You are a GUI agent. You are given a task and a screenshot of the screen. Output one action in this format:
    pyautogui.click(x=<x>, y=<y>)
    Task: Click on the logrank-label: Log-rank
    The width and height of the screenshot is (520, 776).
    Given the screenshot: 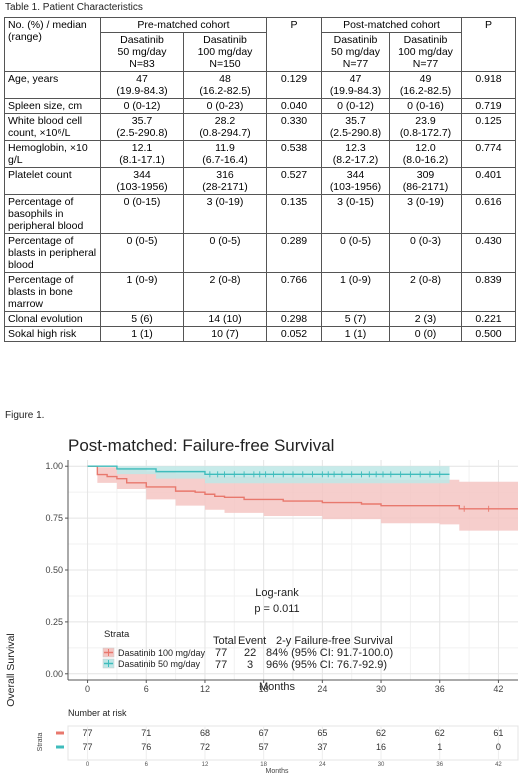 What is the action you would take?
    pyautogui.click(x=277, y=593)
    